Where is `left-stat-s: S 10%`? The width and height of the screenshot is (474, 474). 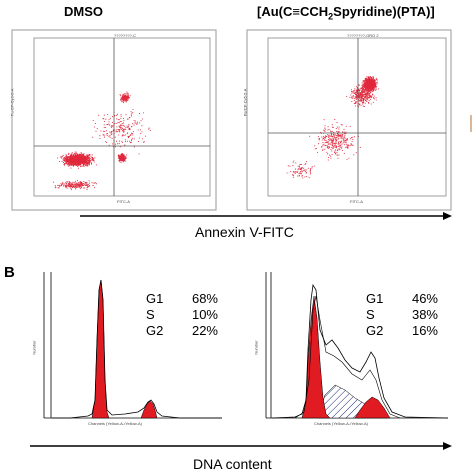 left-stat-s: S 10% is located at coordinates (182, 315).